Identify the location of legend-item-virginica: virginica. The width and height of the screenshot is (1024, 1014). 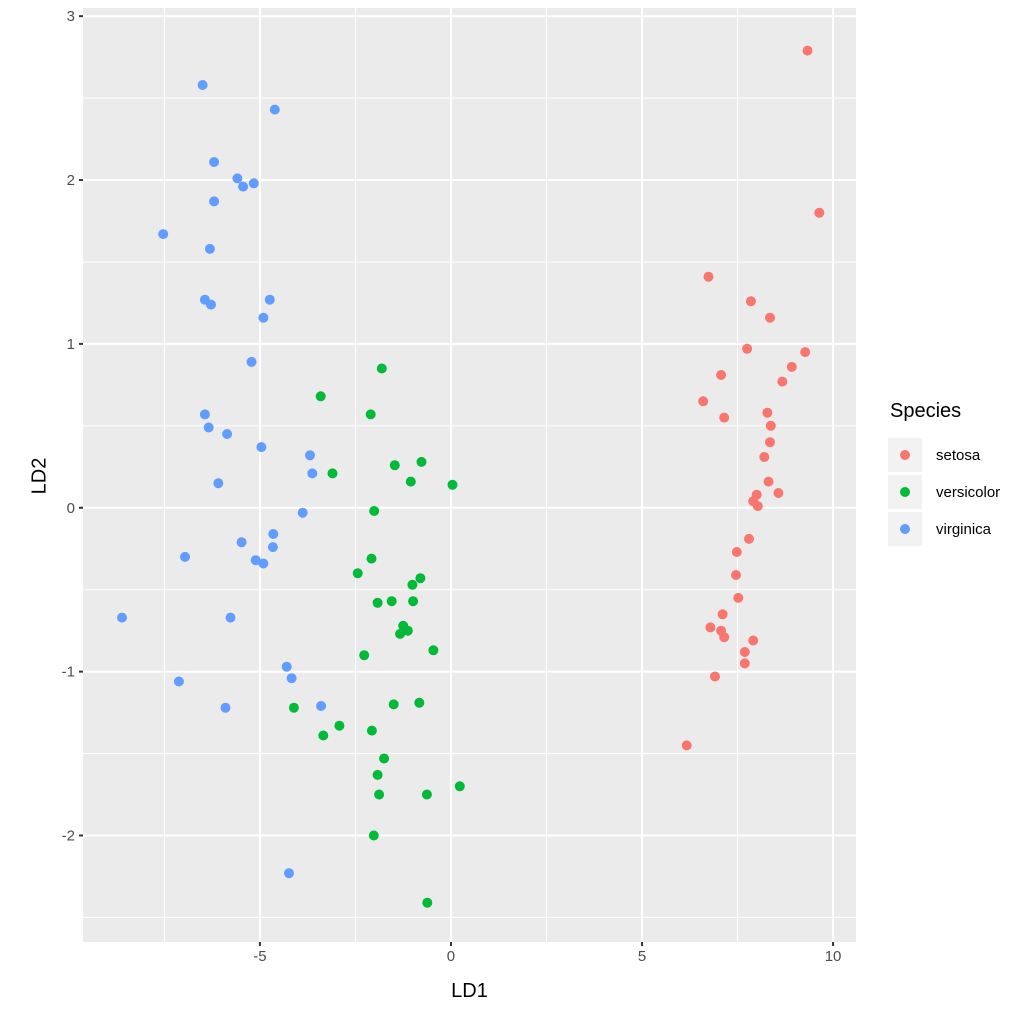
(944, 529).